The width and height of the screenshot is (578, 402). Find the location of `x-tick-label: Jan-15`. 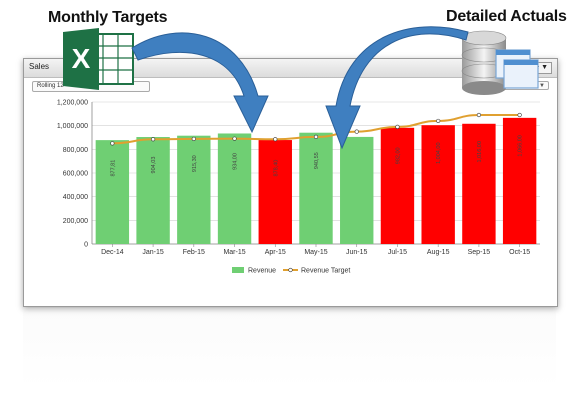

x-tick-label: Jan-15 is located at coordinates (153, 252).